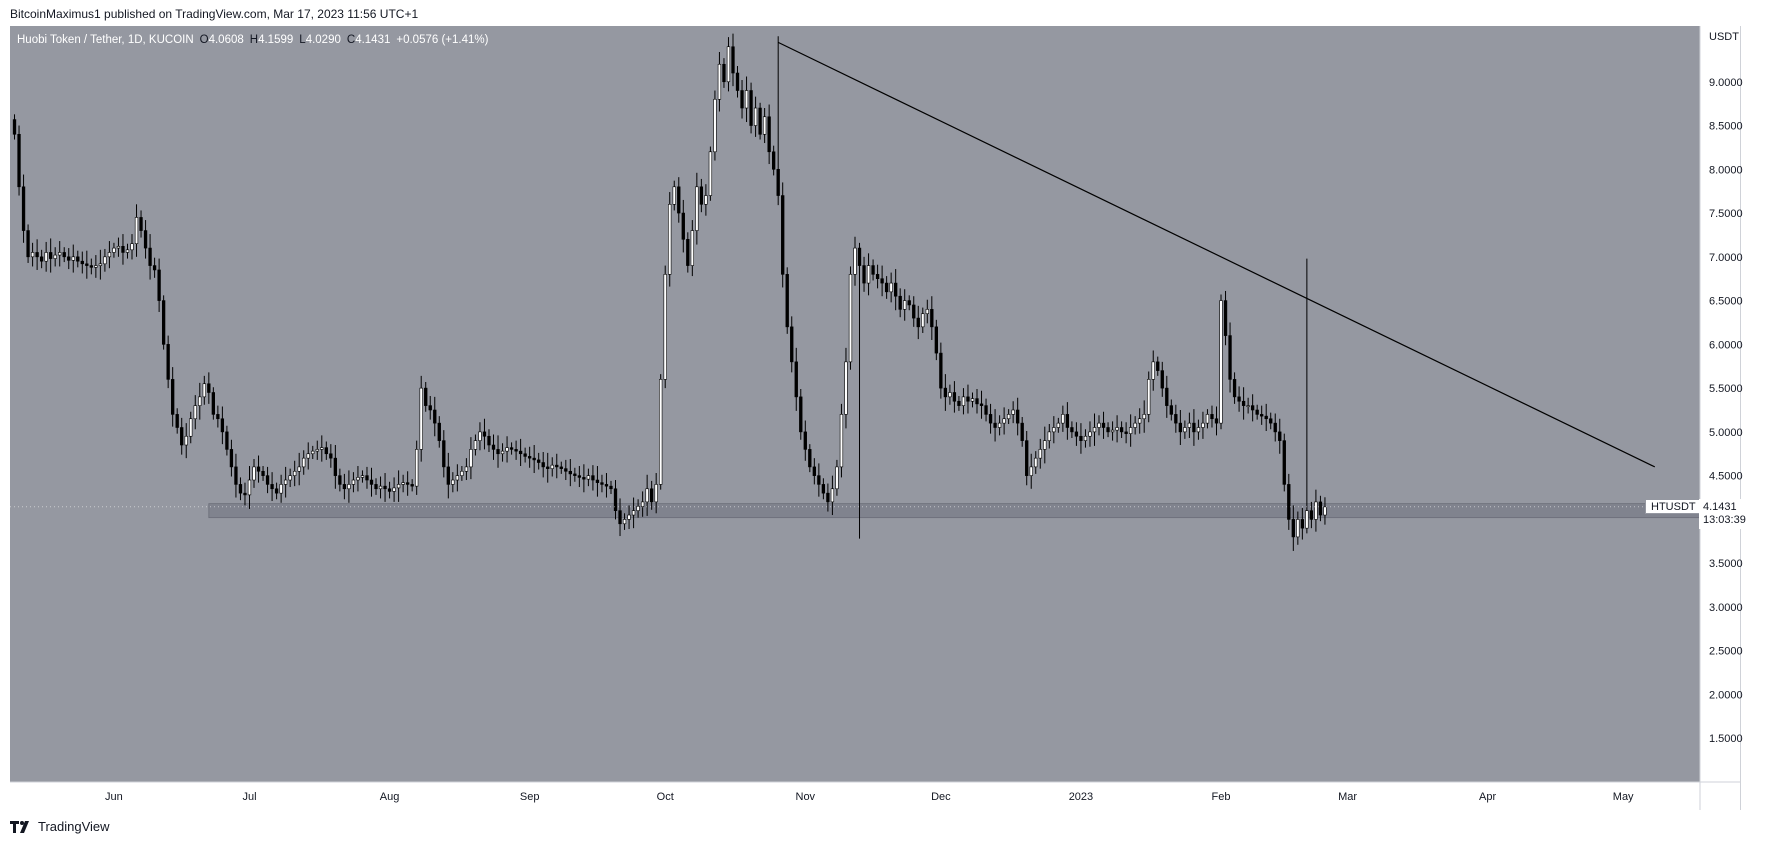 The height and width of the screenshot is (845, 1777). Describe the element at coordinates (1726, 564) in the screenshot. I see `price-tick-label: 3.5000` at that location.